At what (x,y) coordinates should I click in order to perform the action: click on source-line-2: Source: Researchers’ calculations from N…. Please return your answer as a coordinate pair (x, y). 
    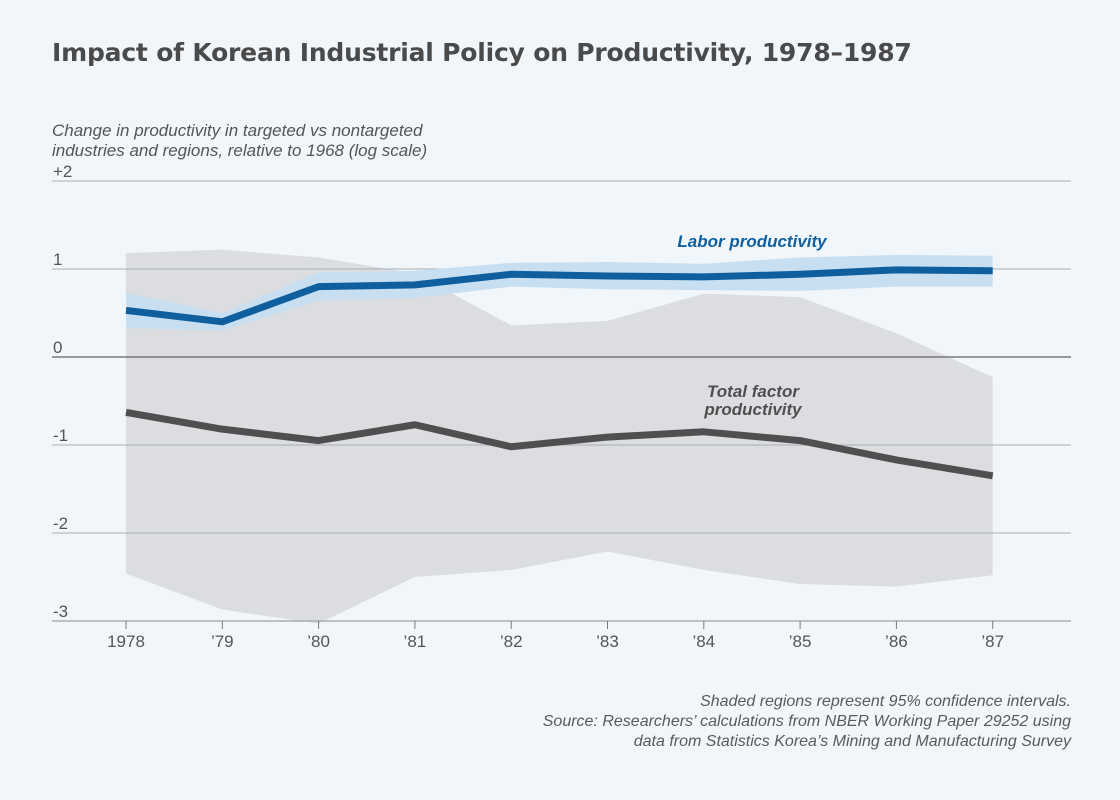
    Looking at the image, I should click on (806, 721).